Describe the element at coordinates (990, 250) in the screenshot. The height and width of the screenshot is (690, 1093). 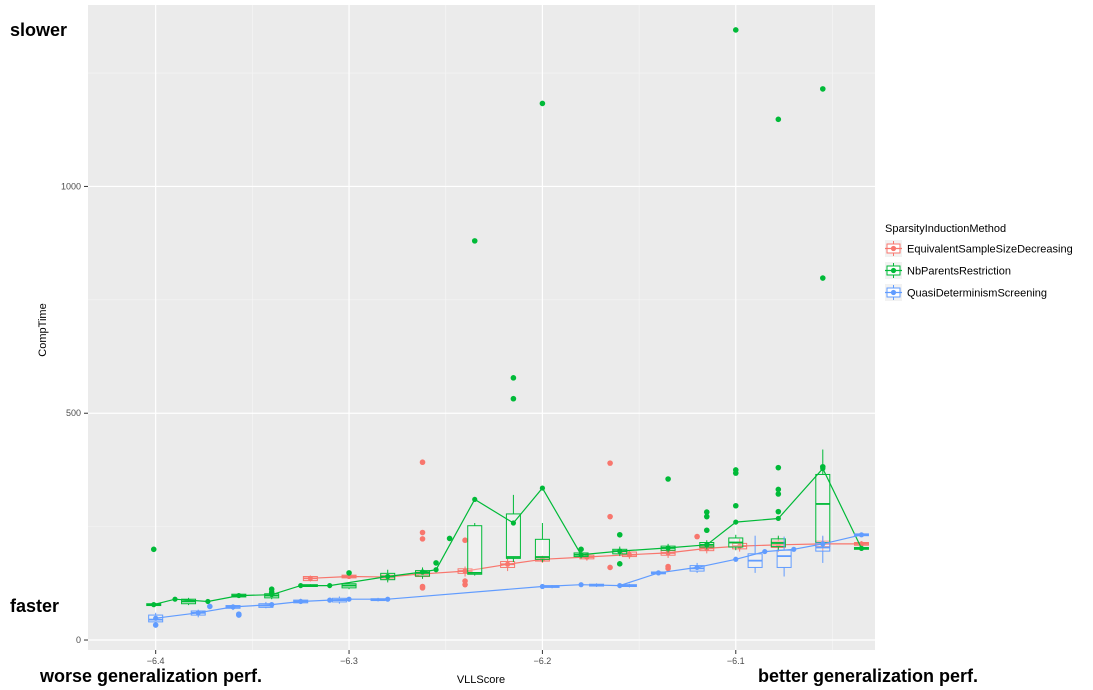
I see `legend-label: EquivalentSampleSizeDecreasing` at that location.